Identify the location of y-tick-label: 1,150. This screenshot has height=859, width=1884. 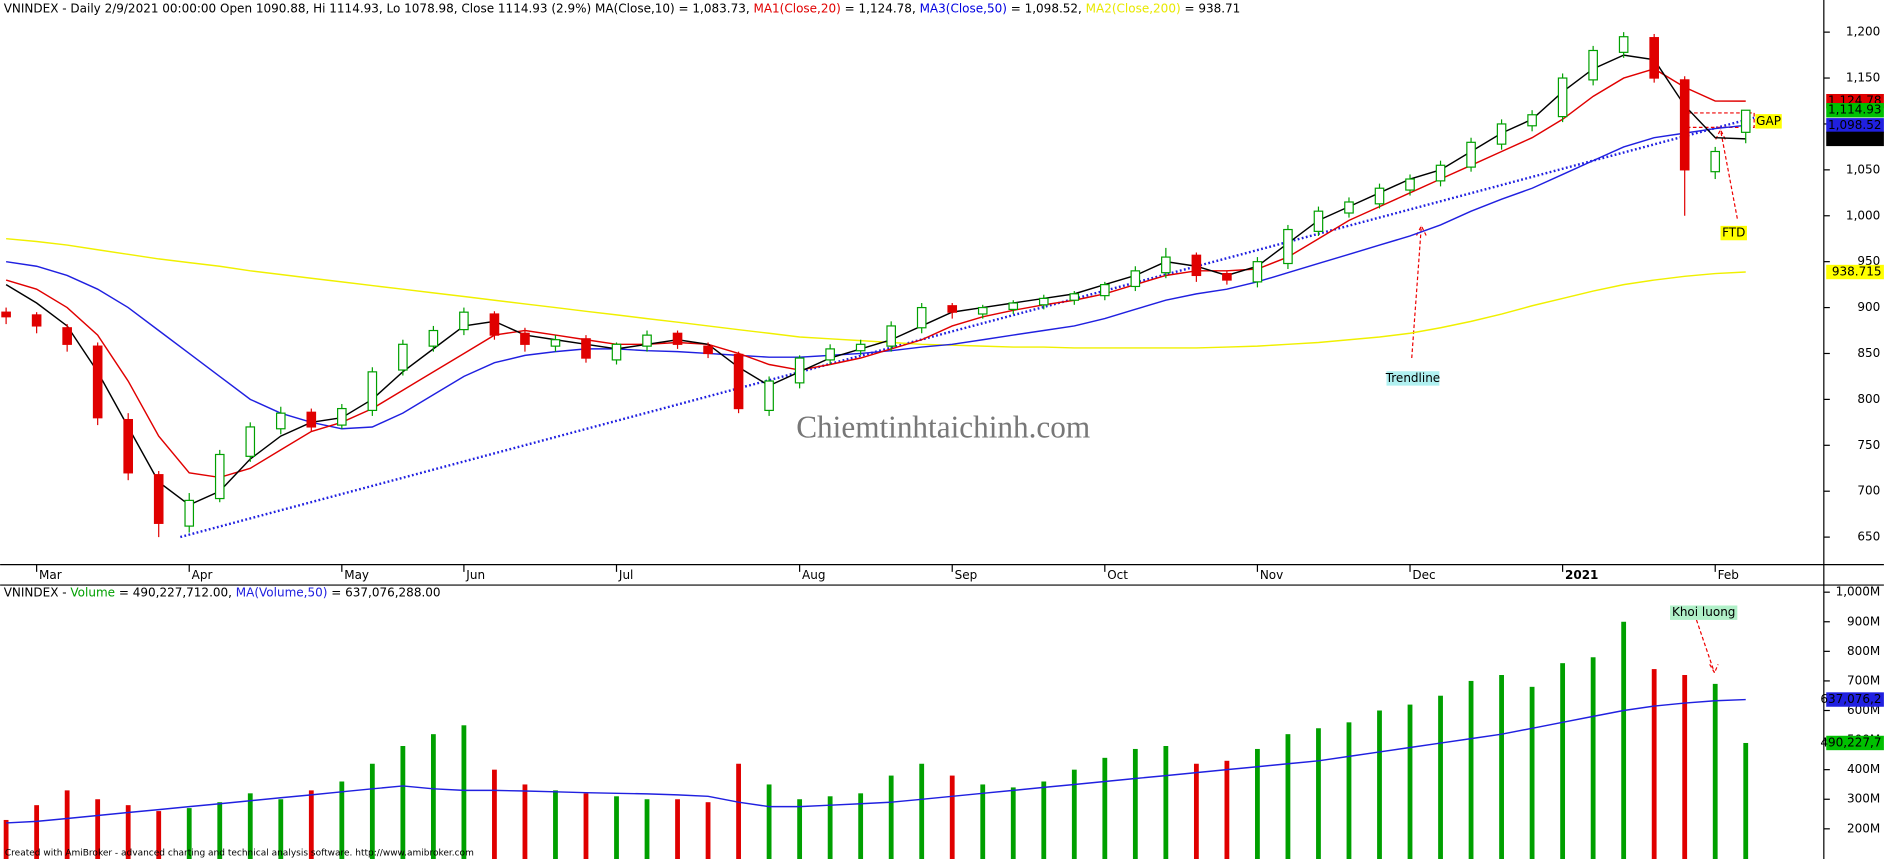
(1863, 78).